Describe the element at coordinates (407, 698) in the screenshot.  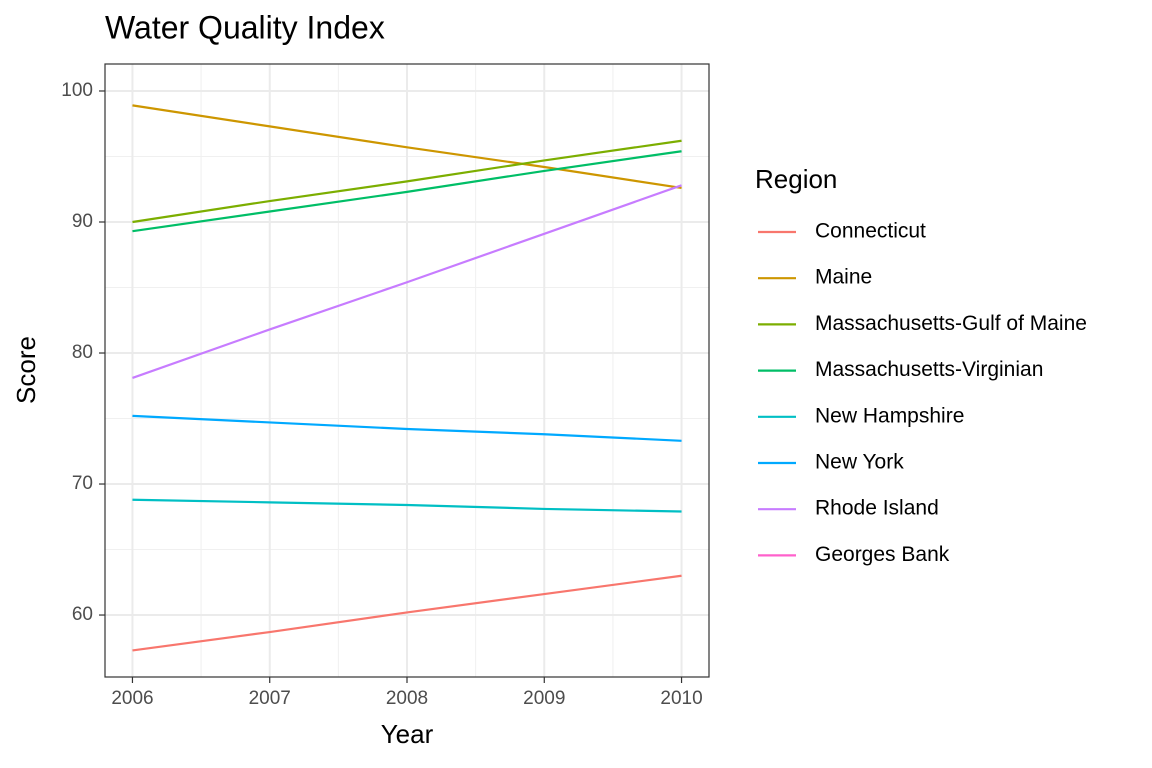
I see `x-tick-label: 2008` at that location.